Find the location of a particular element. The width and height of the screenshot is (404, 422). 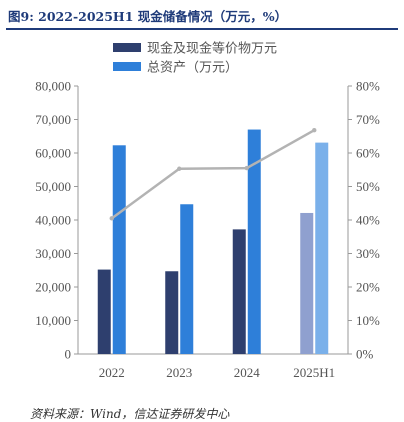

right-tick-label: 80% is located at coordinates (368, 86).